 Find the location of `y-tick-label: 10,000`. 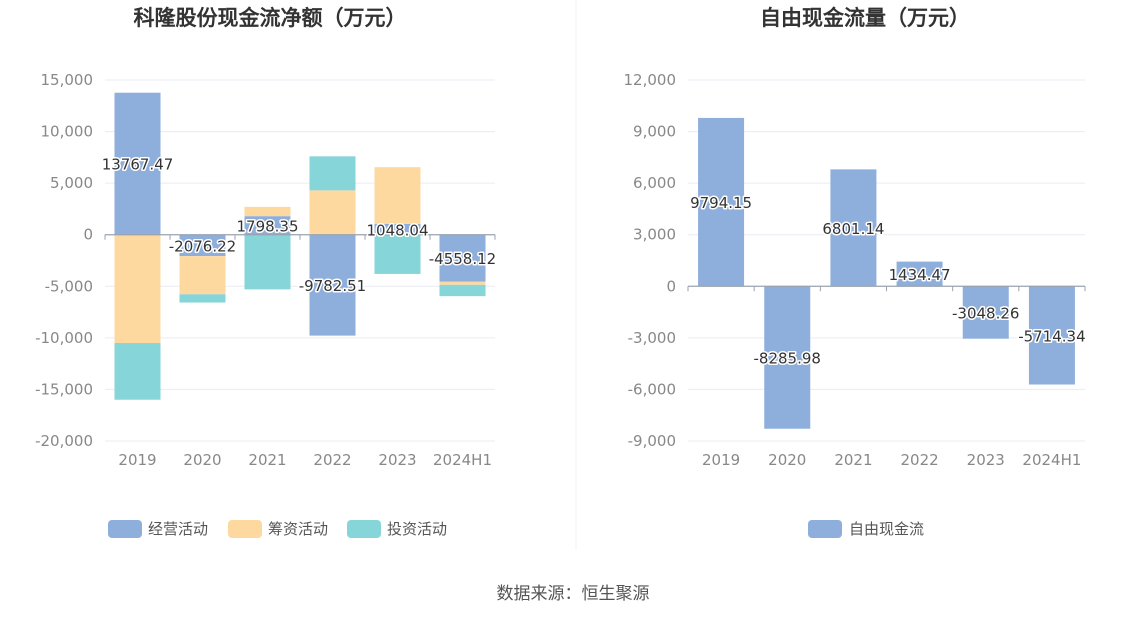

y-tick-label: 10,000 is located at coordinates (67, 132).